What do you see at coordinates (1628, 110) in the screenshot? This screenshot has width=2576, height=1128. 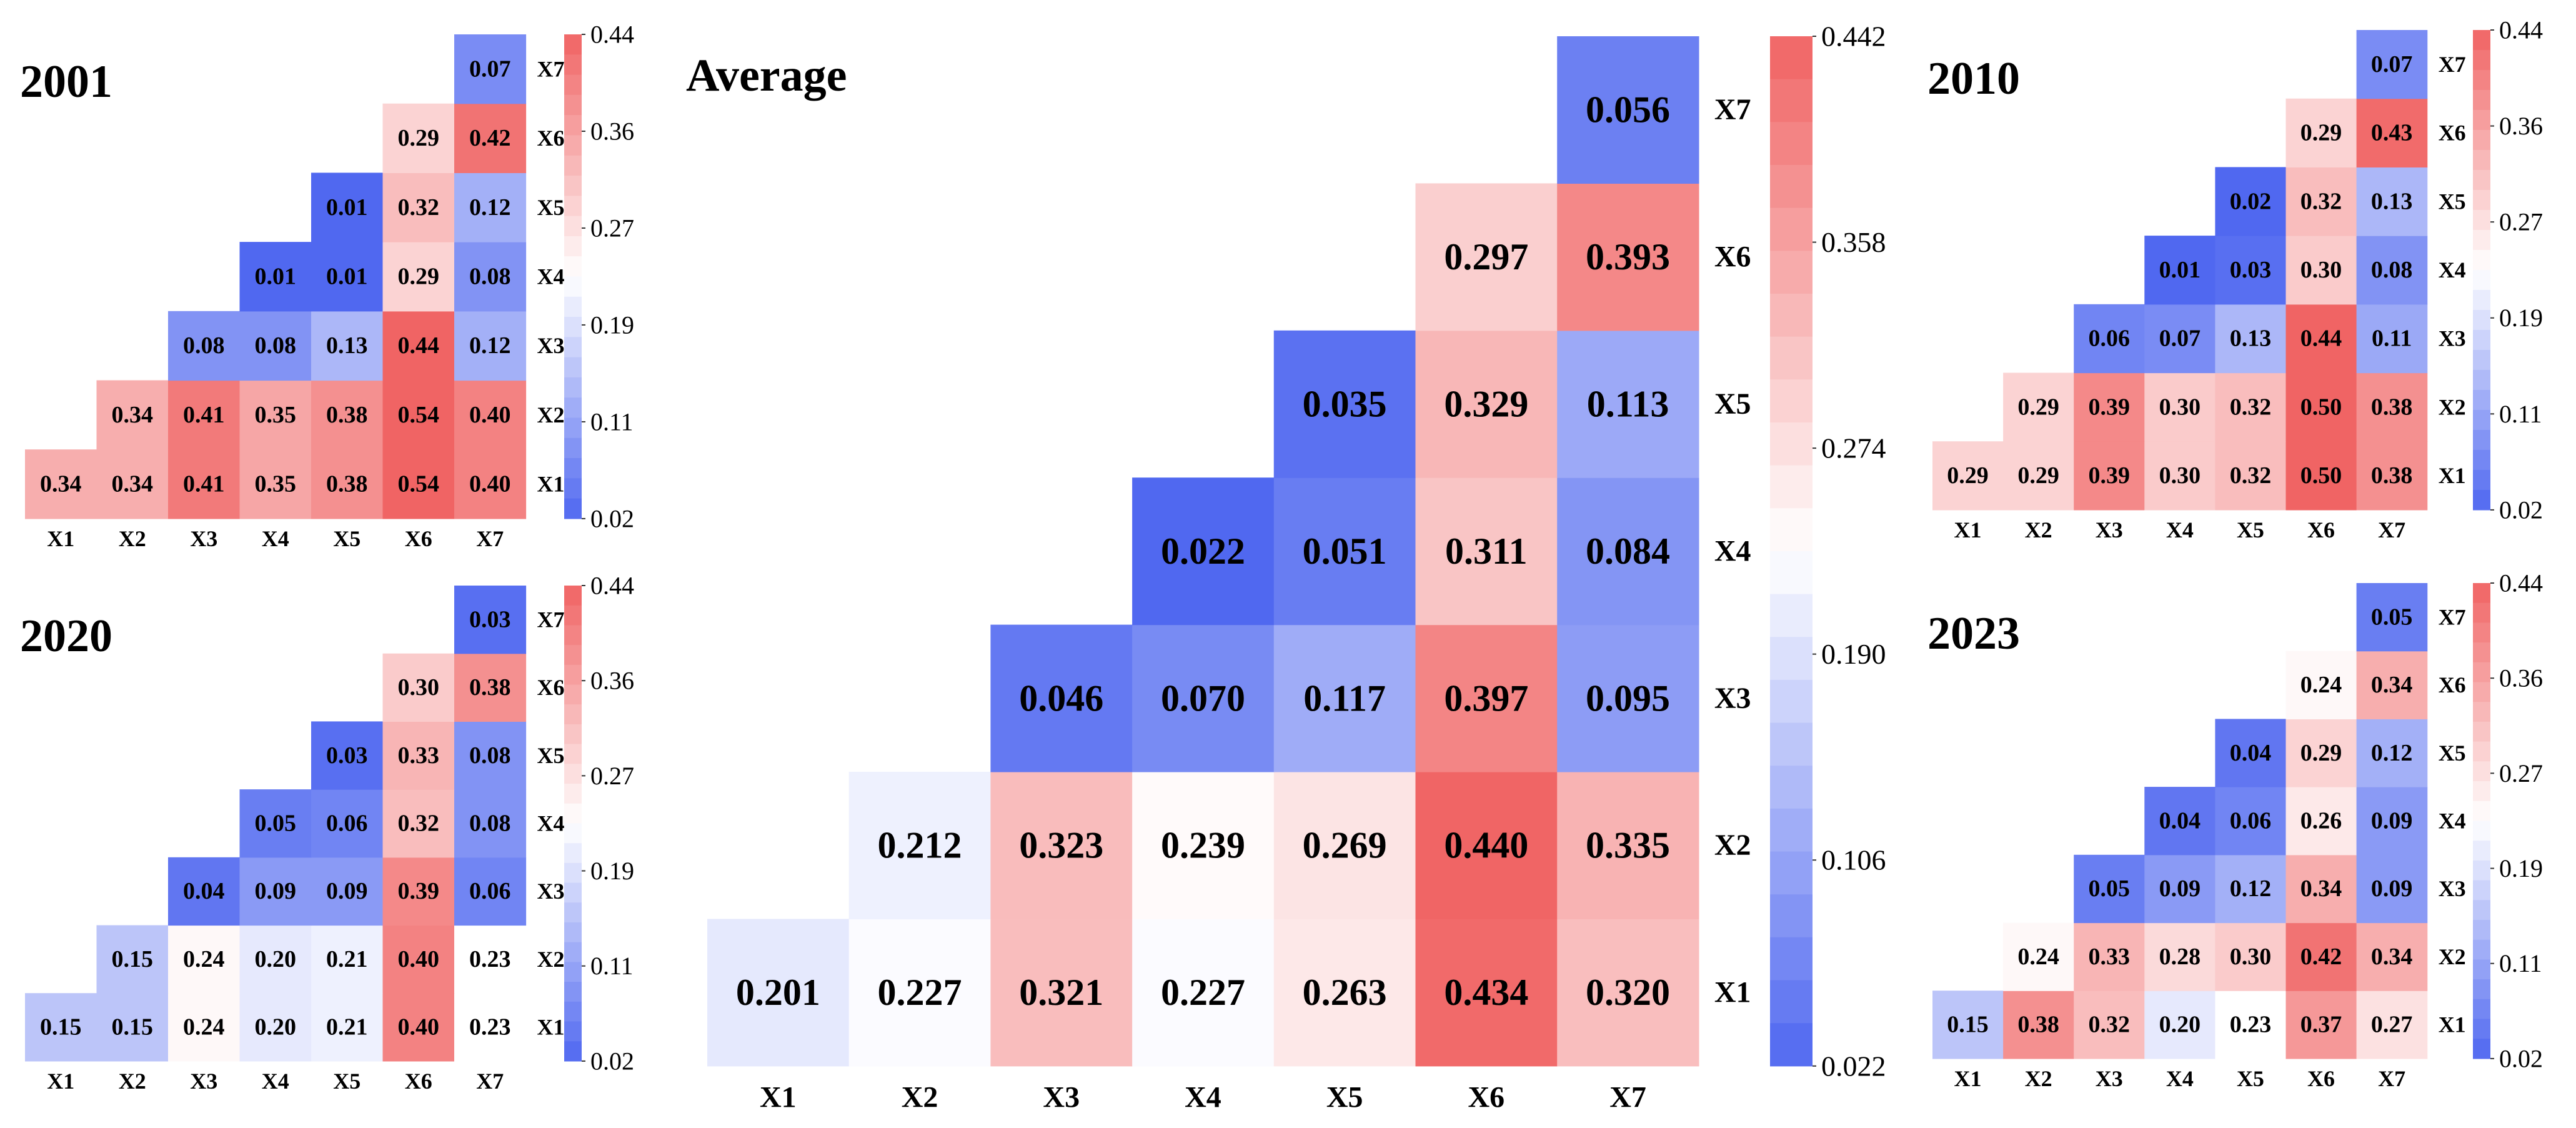 I see `cell-value-label: 0.056` at bounding box center [1628, 110].